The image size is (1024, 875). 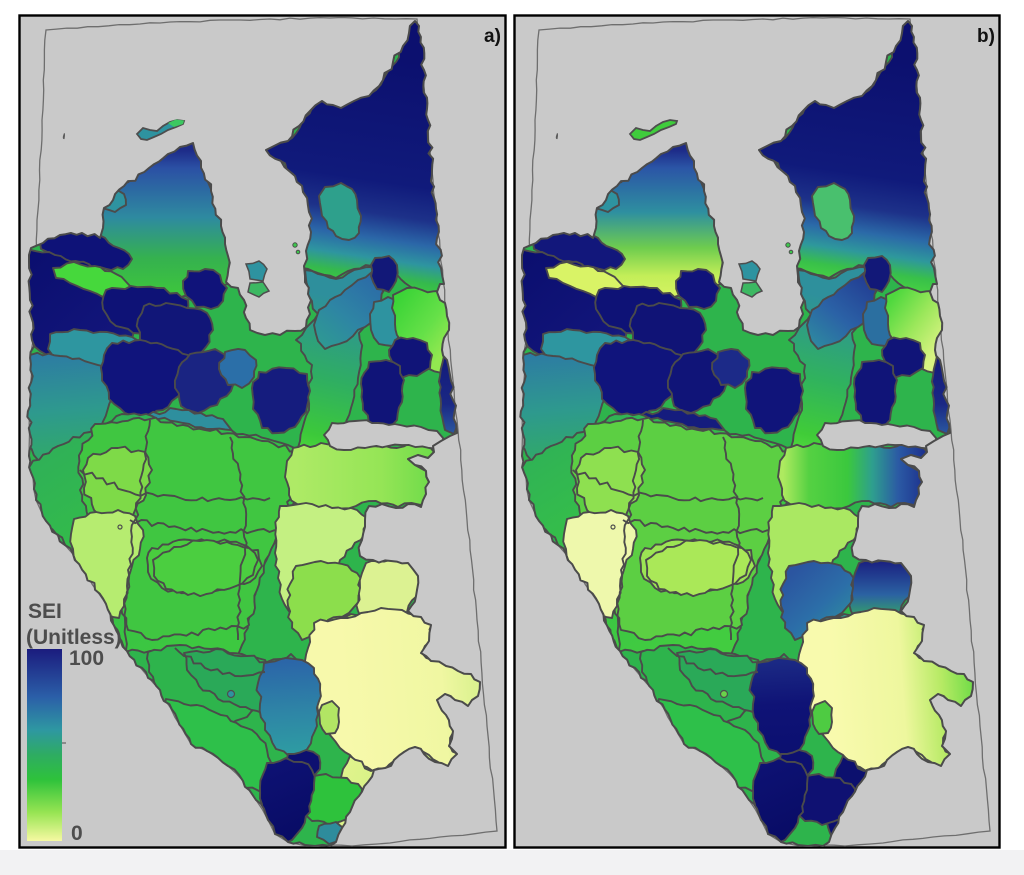 I want to click on svg-text: 0, so click(x=77, y=833).